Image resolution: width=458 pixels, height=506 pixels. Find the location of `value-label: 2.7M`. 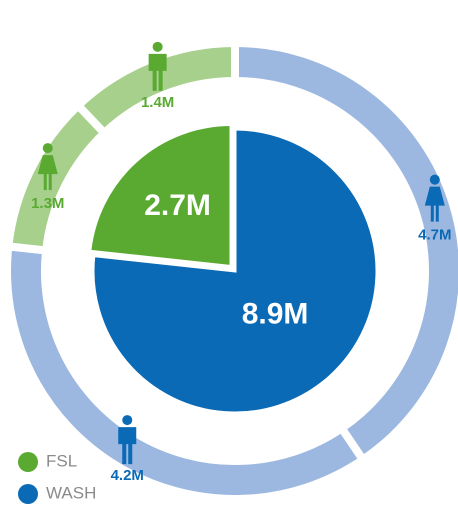

value-label: 2.7M is located at coordinates (177, 205).